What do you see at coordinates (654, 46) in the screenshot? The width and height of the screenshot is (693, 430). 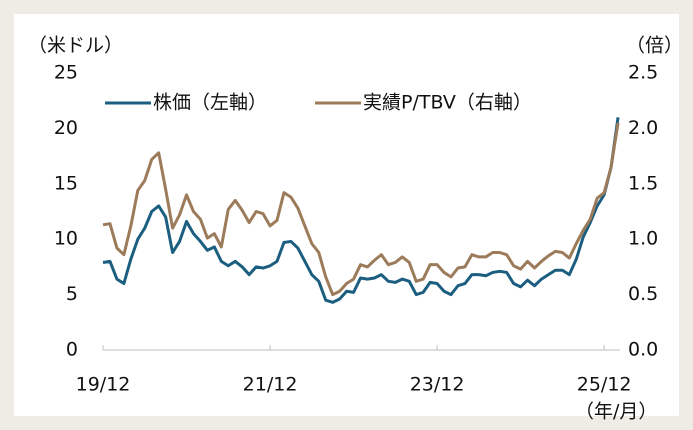 I see `y2-axis-label: （倍）` at bounding box center [654, 46].